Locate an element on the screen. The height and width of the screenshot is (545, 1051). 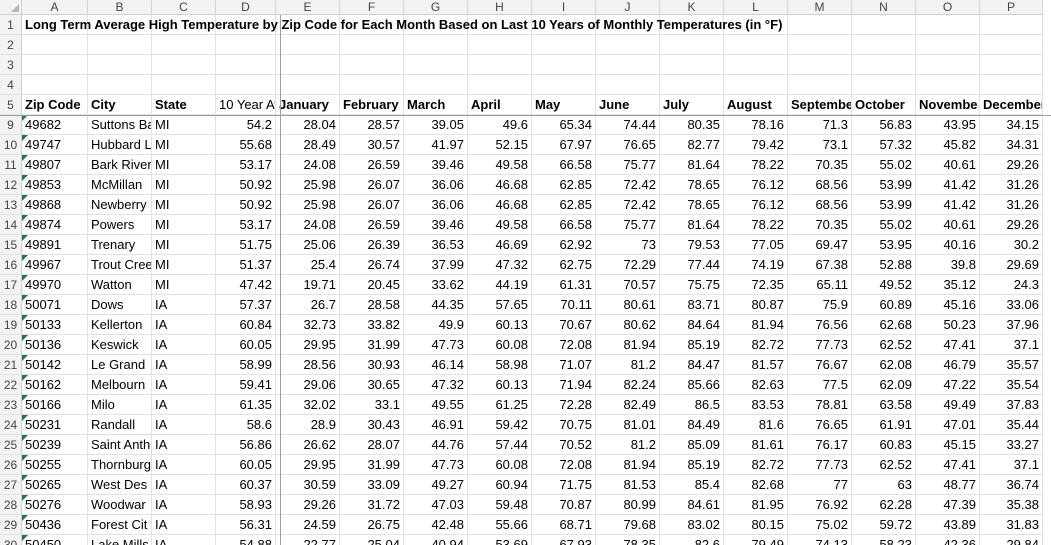
monthly-temperature-cell: 40.61 is located at coordinates (948, 225).